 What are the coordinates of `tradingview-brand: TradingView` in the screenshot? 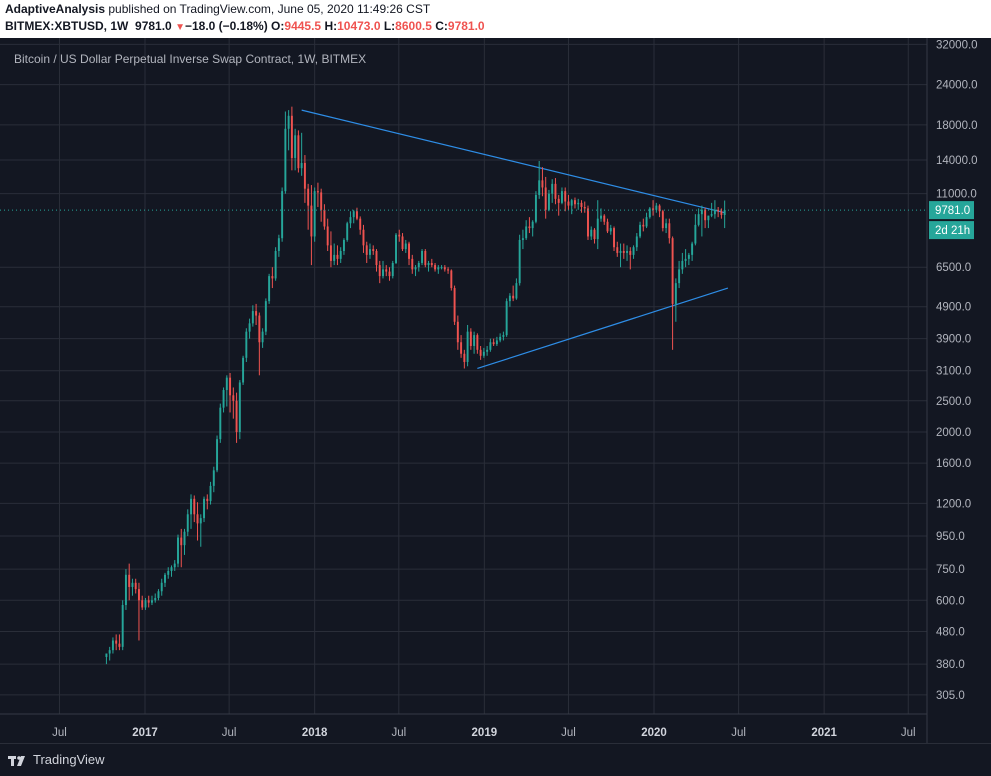 It's located at (56, 759).